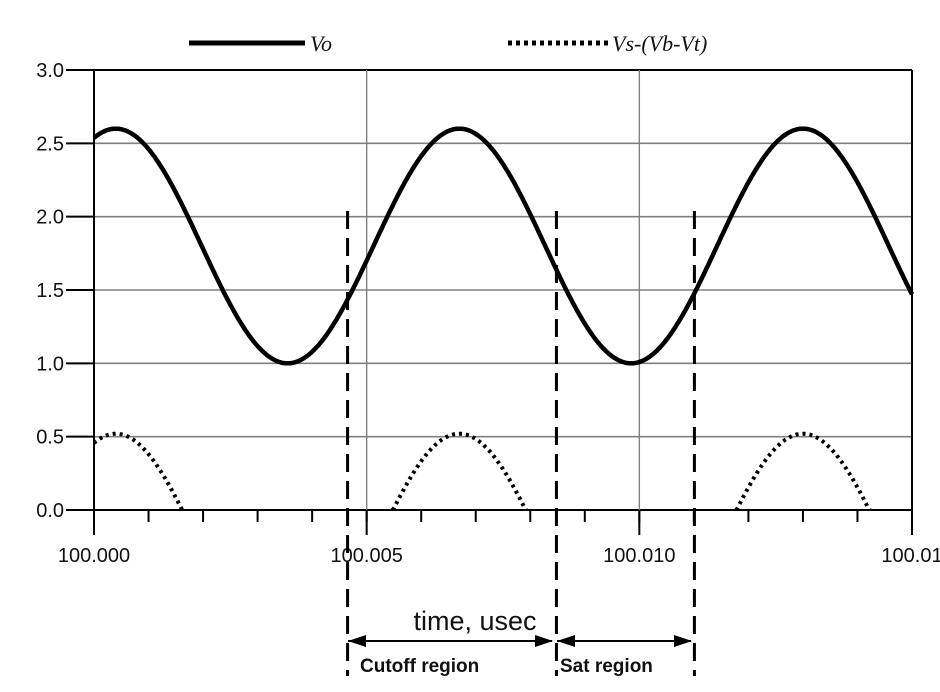 This screenshot has height=692, width=940. What do you see at coordinates (367, 556) in the screenshot?
I see `x-tick-label: 100.005` at bounding box center [367, 556].